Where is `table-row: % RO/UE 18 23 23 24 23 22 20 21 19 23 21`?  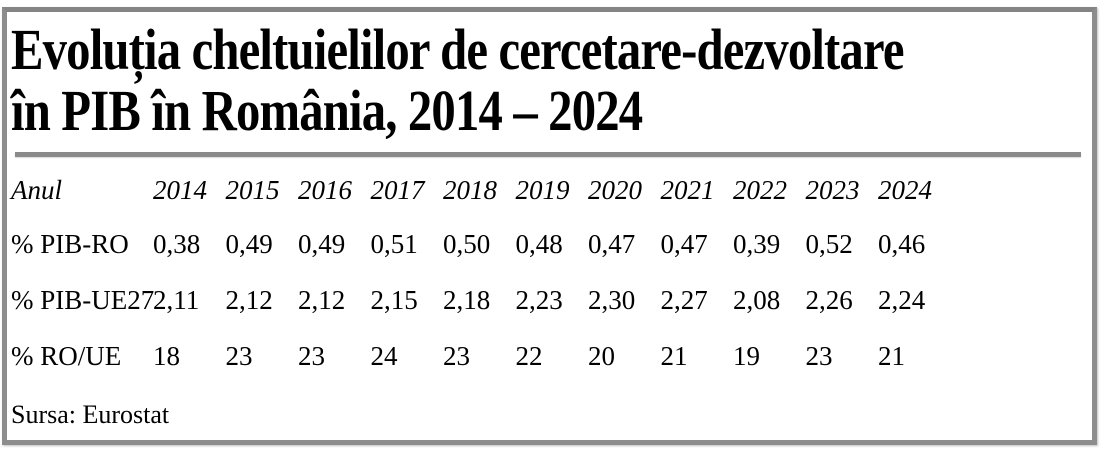
table-row: % RO/UE 18 23 23 24 23 22 20 21 19 23 21 is located at coordinates (551, 357).